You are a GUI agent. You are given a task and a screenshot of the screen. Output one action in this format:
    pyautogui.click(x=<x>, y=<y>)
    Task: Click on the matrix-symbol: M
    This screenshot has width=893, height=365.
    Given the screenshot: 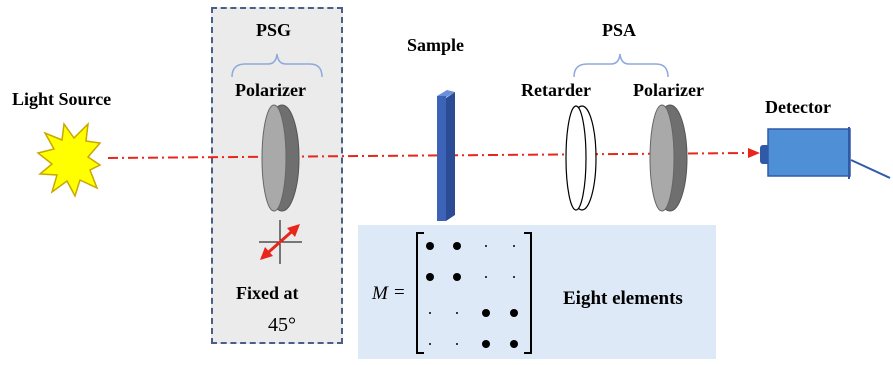 What is the action you would take?
    pyautogui.click(x=380, y=293)
    